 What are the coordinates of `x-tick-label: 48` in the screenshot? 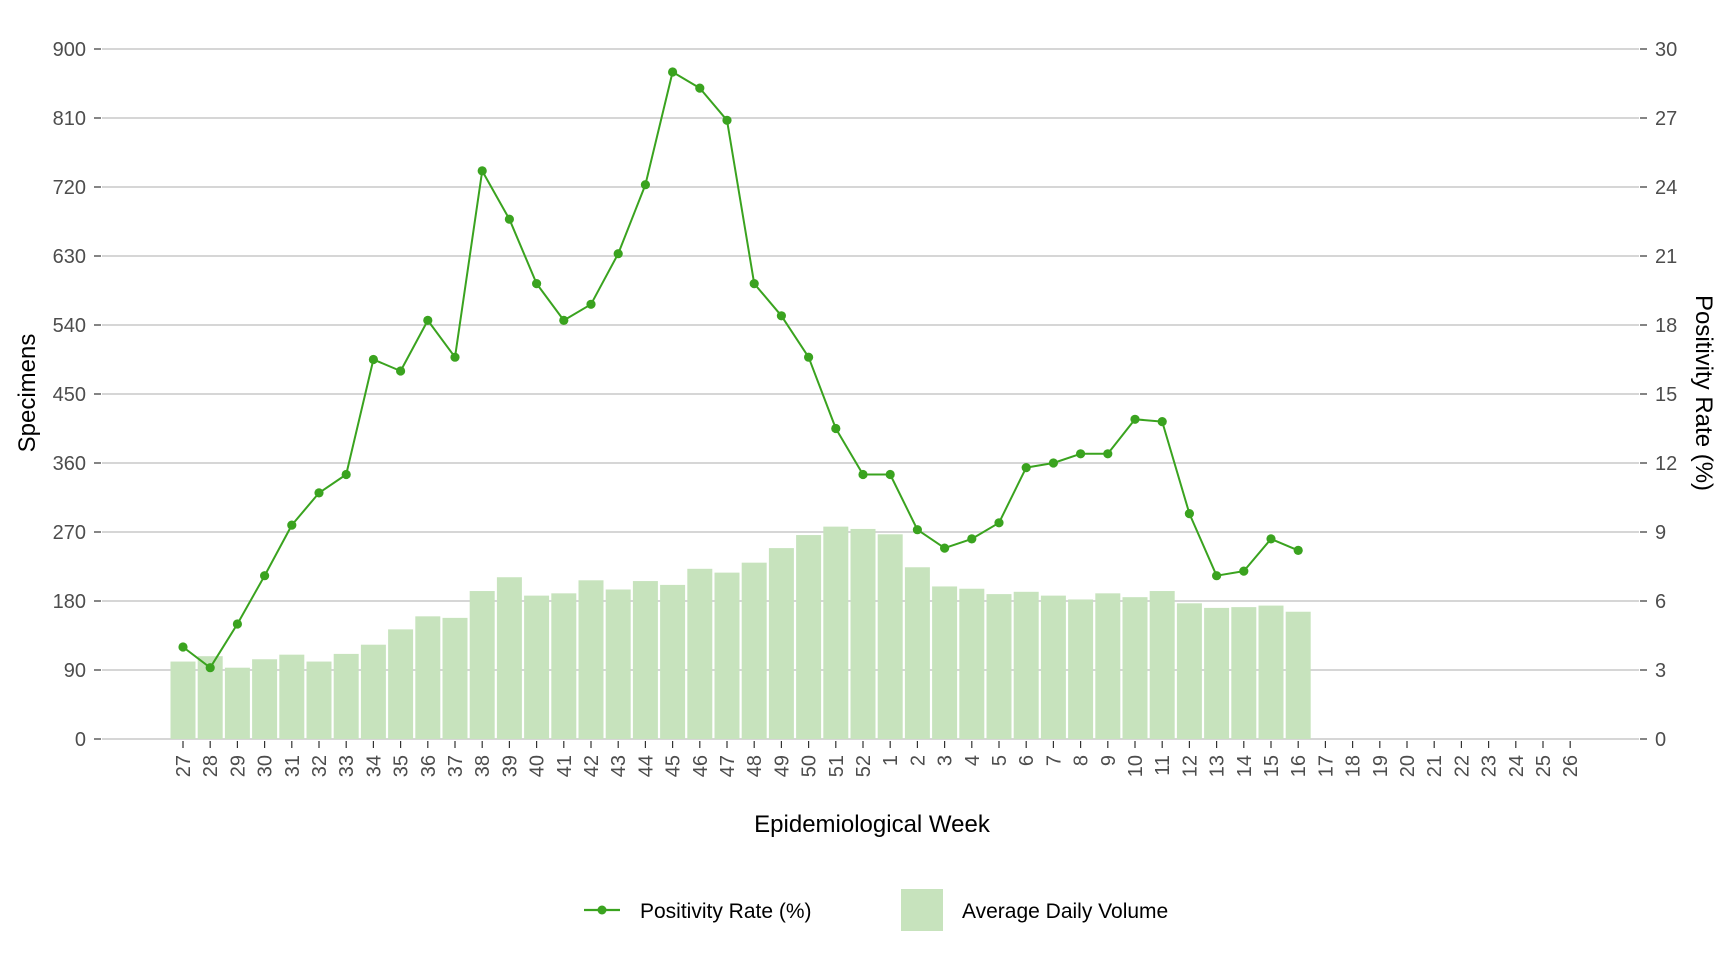 It's located at (755, 766).